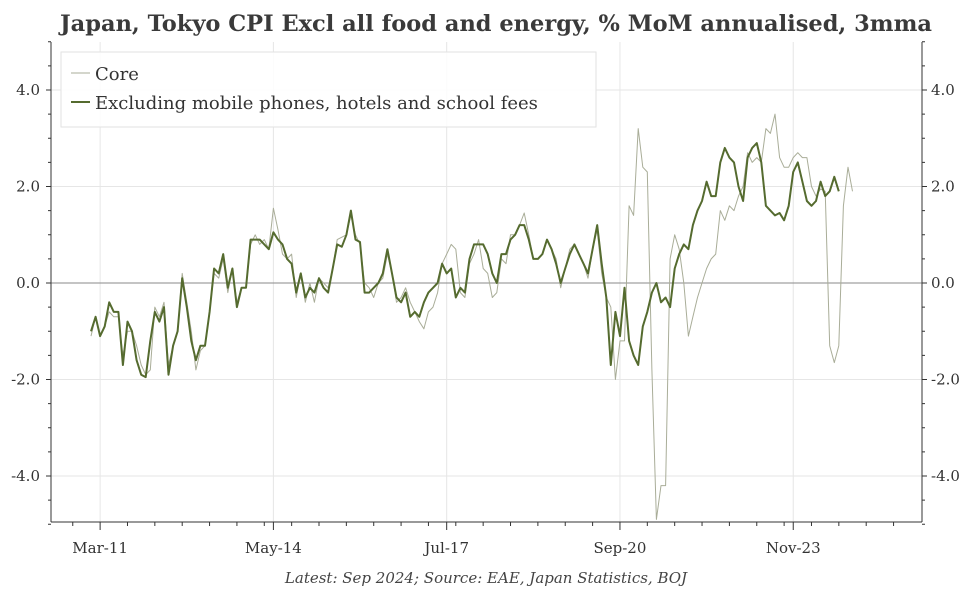 Image resolution: width=972 pixels, height=589 pixels. I want to click on x-tick-label: Mar-11, so click(100, 548).